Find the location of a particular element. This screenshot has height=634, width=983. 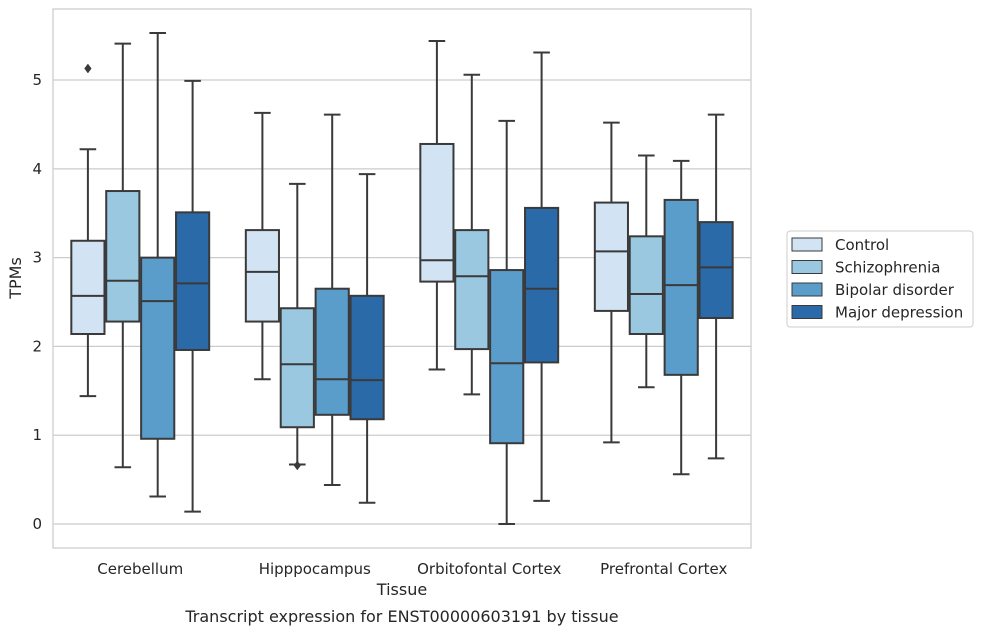

y-tick-label: 4 is located at coordinates (37, 169).